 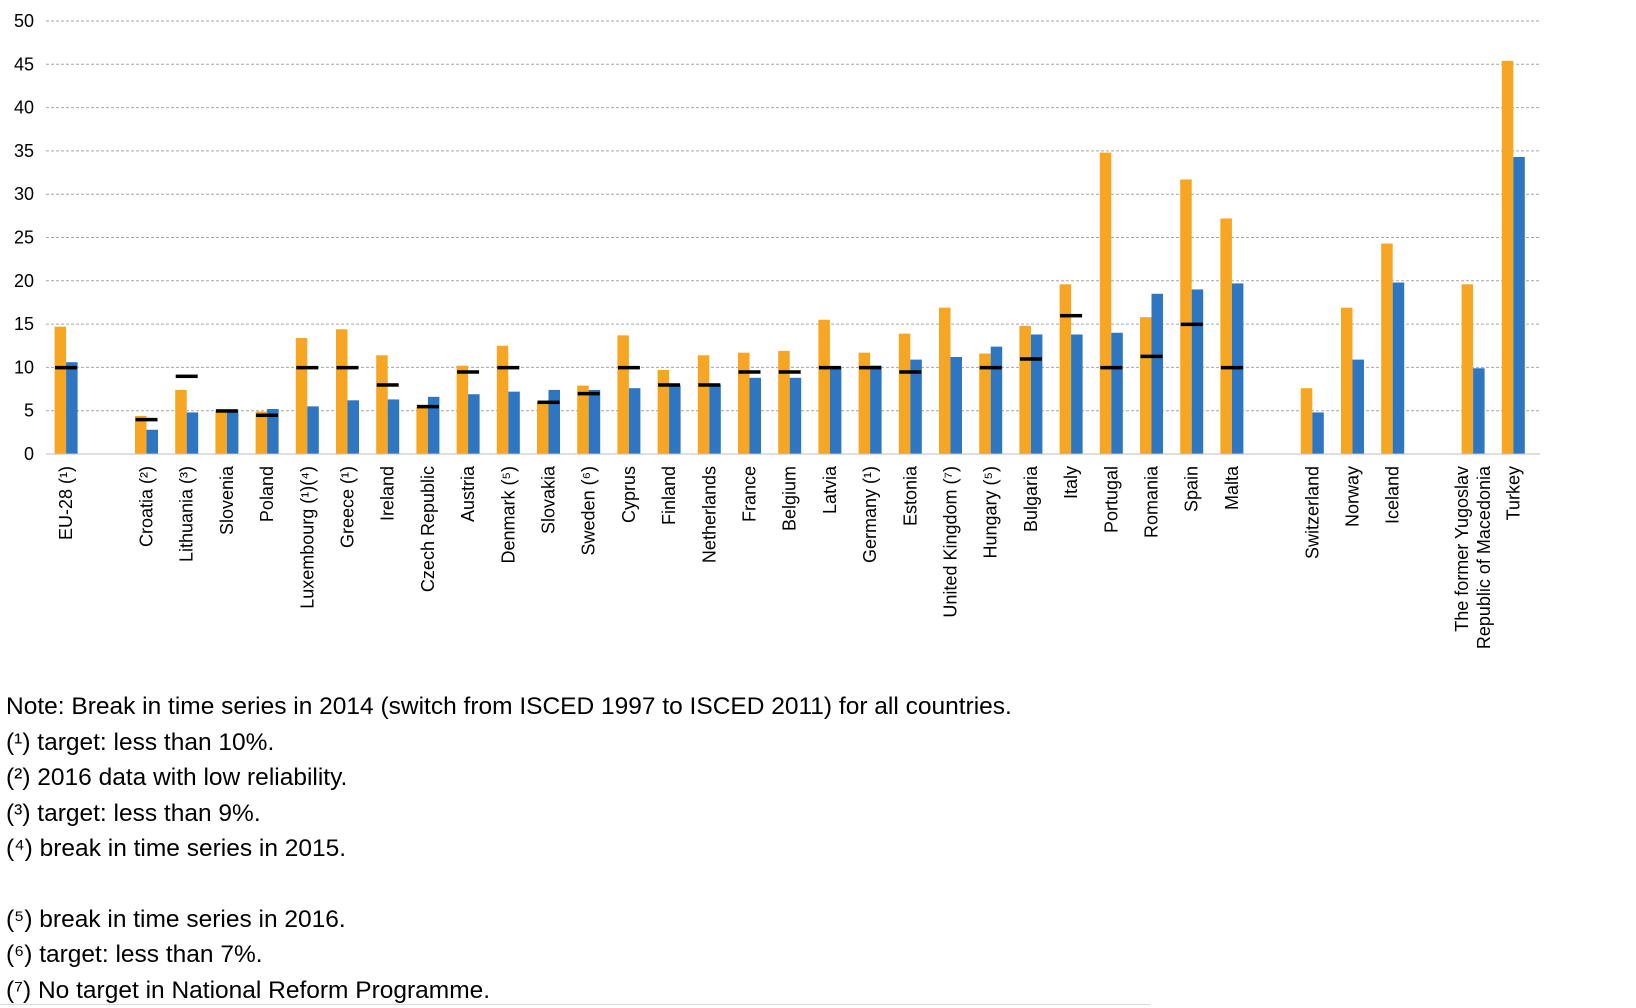 What do you see at coordinates (347, 367) in the screenshot?
I see `target-marker-greece` at bounding box center [347, 367].